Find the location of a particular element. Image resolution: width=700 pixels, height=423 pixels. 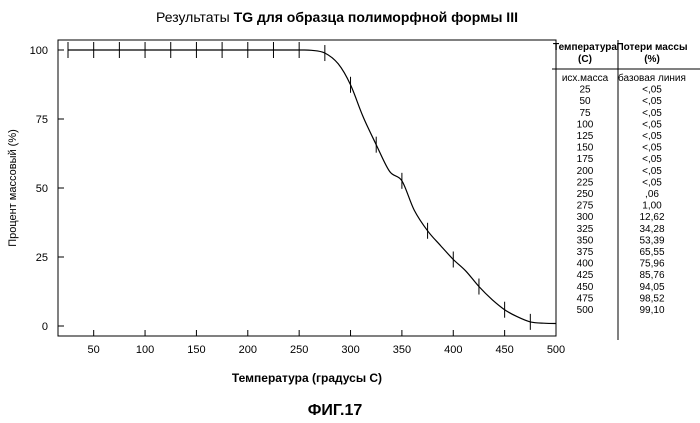

table-cell-temp: исх.масса is located at coordinates (585, 78).